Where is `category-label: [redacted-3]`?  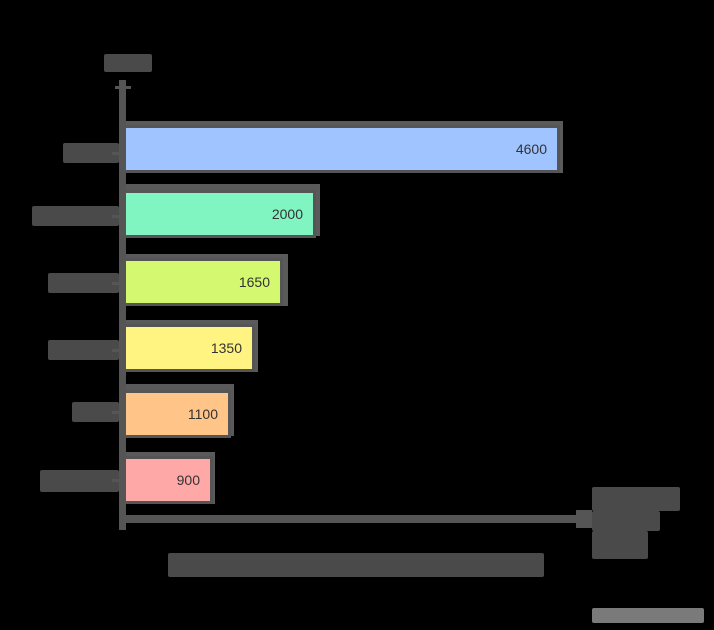 category-label: [redacted-3] is located at coordinates (83, 283).